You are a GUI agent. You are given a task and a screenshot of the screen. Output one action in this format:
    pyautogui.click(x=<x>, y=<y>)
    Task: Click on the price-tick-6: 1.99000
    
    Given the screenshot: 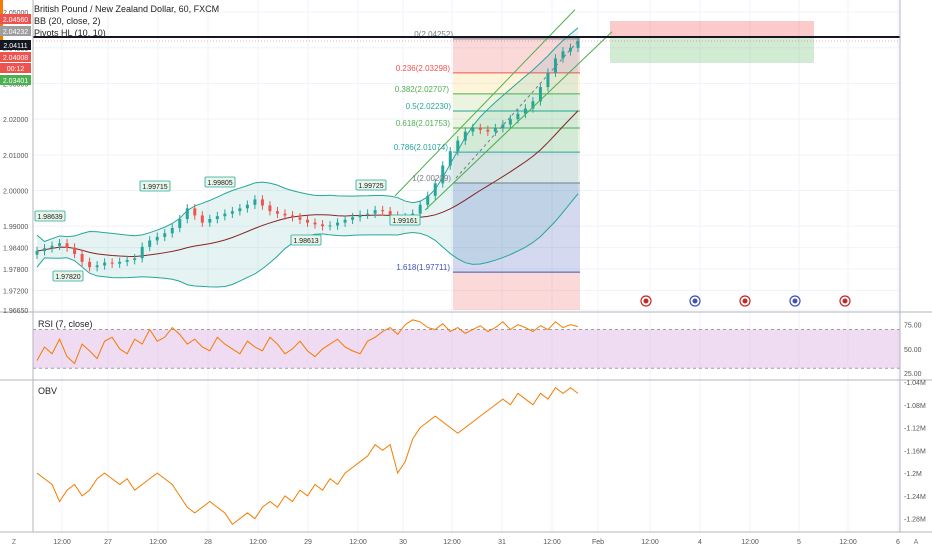 What is the action you would take?
    pyautogui.click(x=15, y=227)
    